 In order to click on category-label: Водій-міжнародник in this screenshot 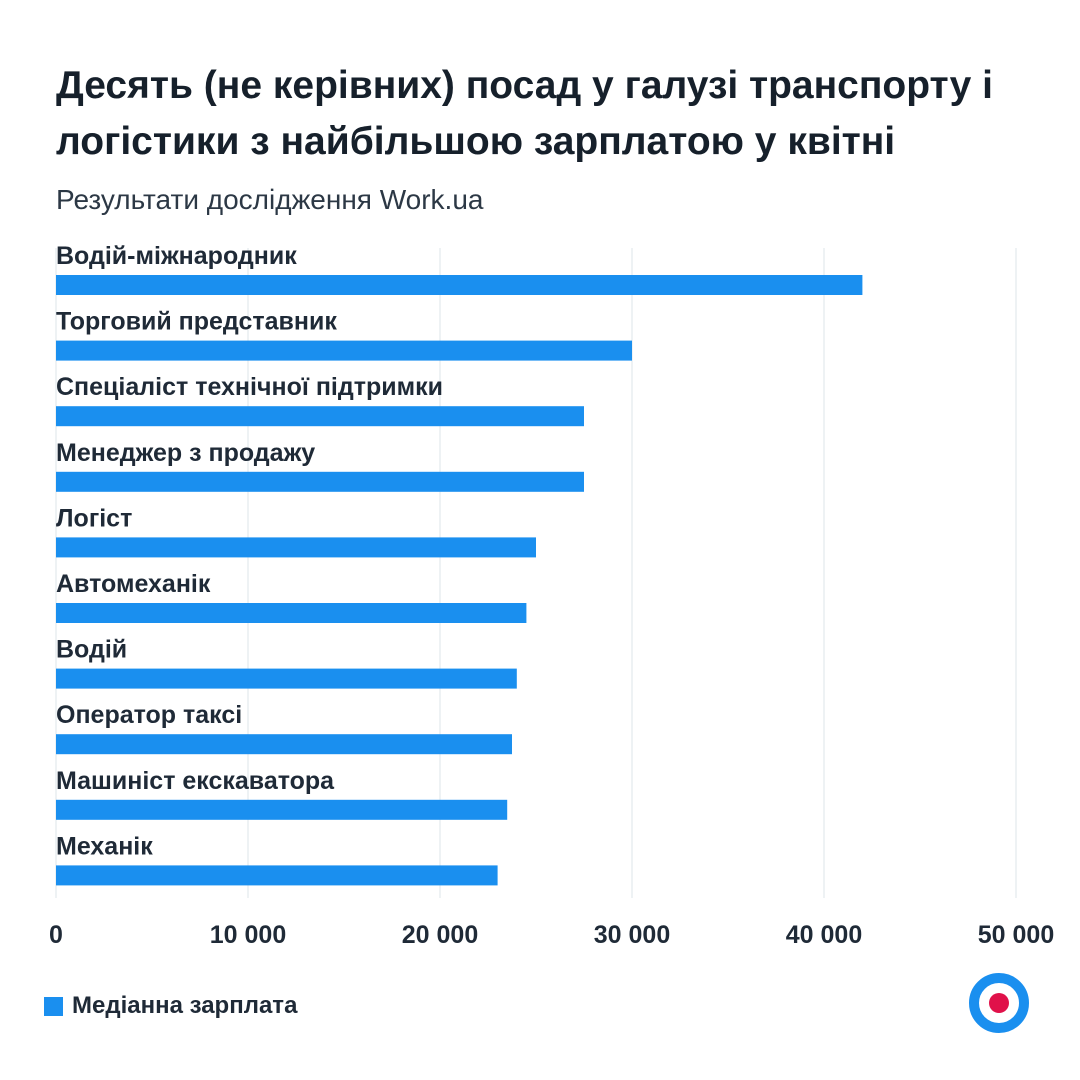, I will do `click(176, 256)`.